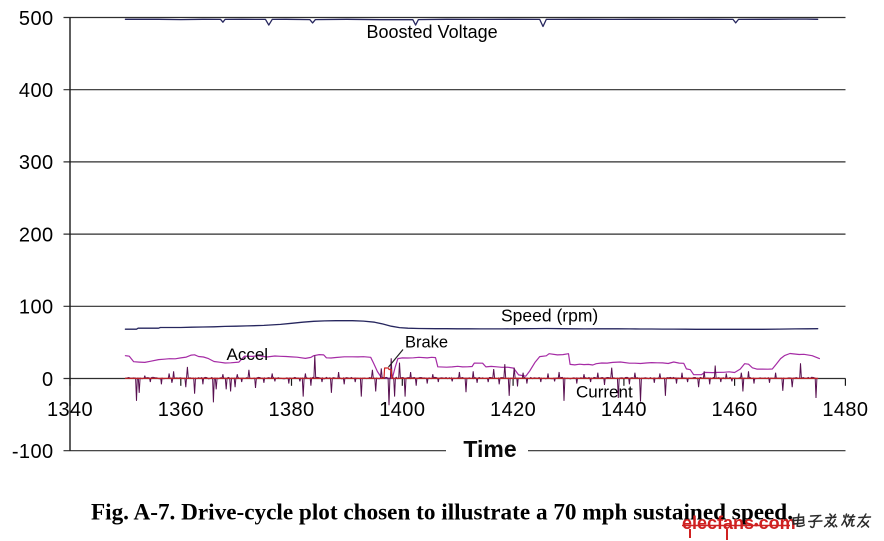 The image size is (884, 541). What do you see at coordinates (739, 523) in the screenshot?
I see `svg-text: elecfans•com` at bounding box center [739, 523].